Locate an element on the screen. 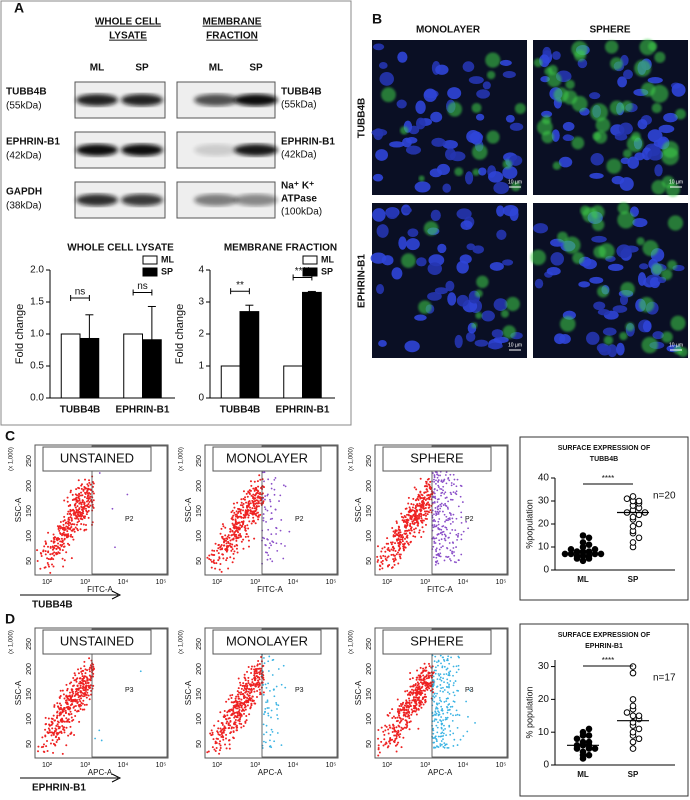 Image resolution: width=690 pixels, height=800 pixels. y-tick-label: 1.0 is located at coordinates (37, 334).